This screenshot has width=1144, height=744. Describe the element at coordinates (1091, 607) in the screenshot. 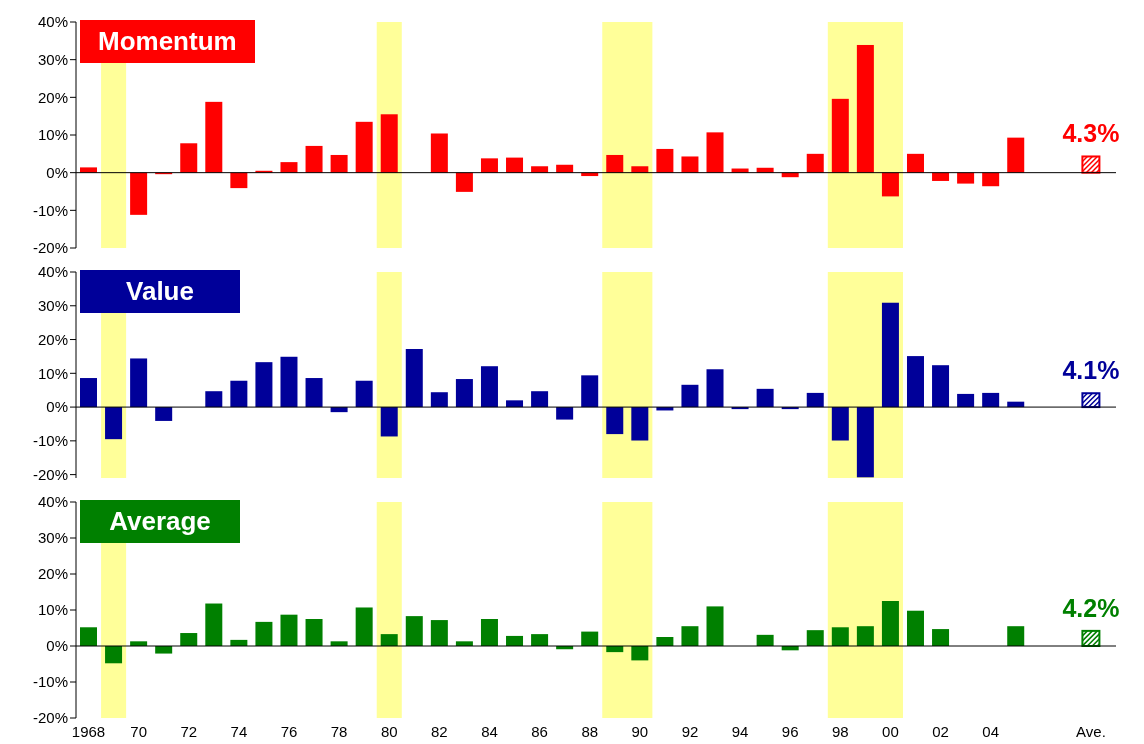

I see `data-label: 4.2%` at that location.